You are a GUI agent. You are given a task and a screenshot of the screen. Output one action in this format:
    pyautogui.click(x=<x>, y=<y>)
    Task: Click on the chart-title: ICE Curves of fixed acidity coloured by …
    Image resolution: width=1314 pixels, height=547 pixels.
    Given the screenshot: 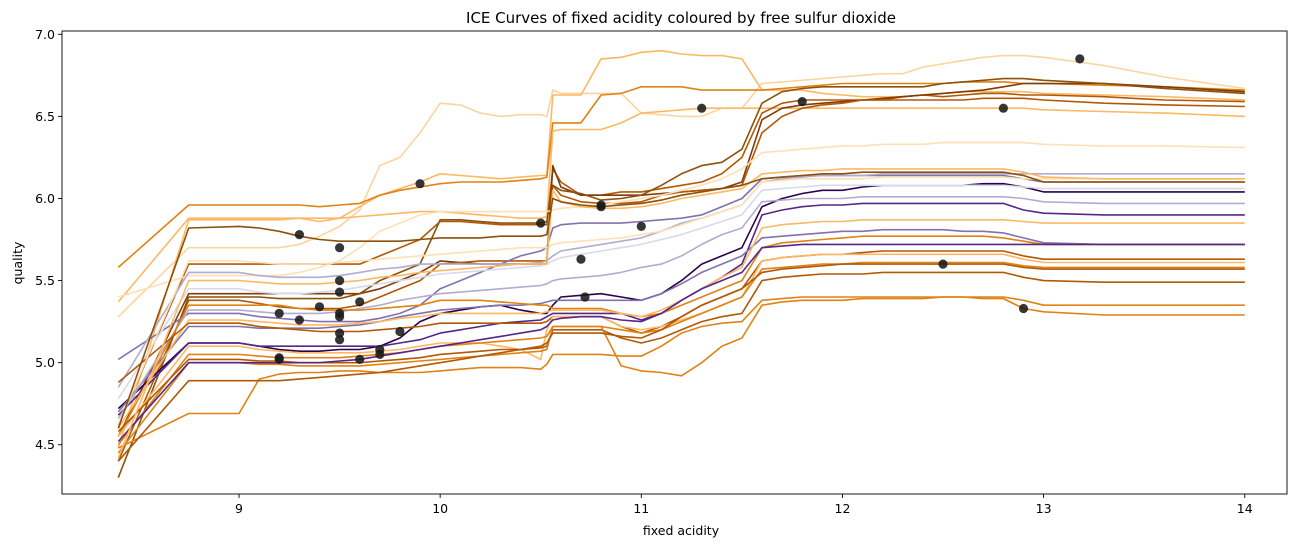 What is the action you would take?
    pyautogui.click(x=681, y=18)
    